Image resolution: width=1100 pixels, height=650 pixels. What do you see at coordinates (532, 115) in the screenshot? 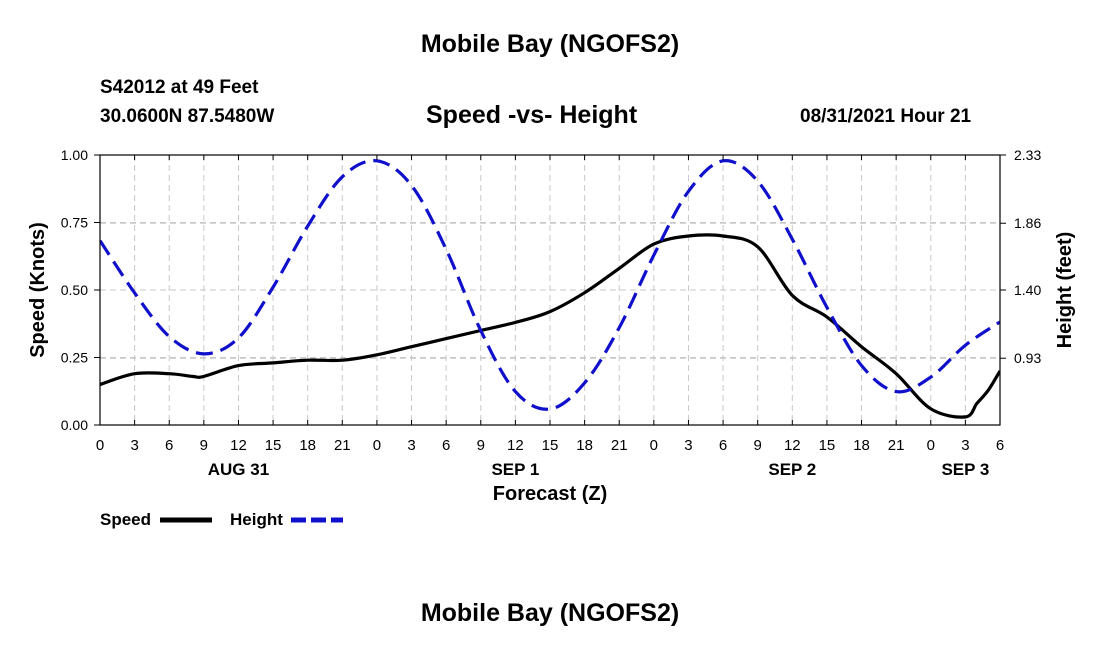
I see `chart-title: Speed -vs- Height` at bounding box center [532, 115].